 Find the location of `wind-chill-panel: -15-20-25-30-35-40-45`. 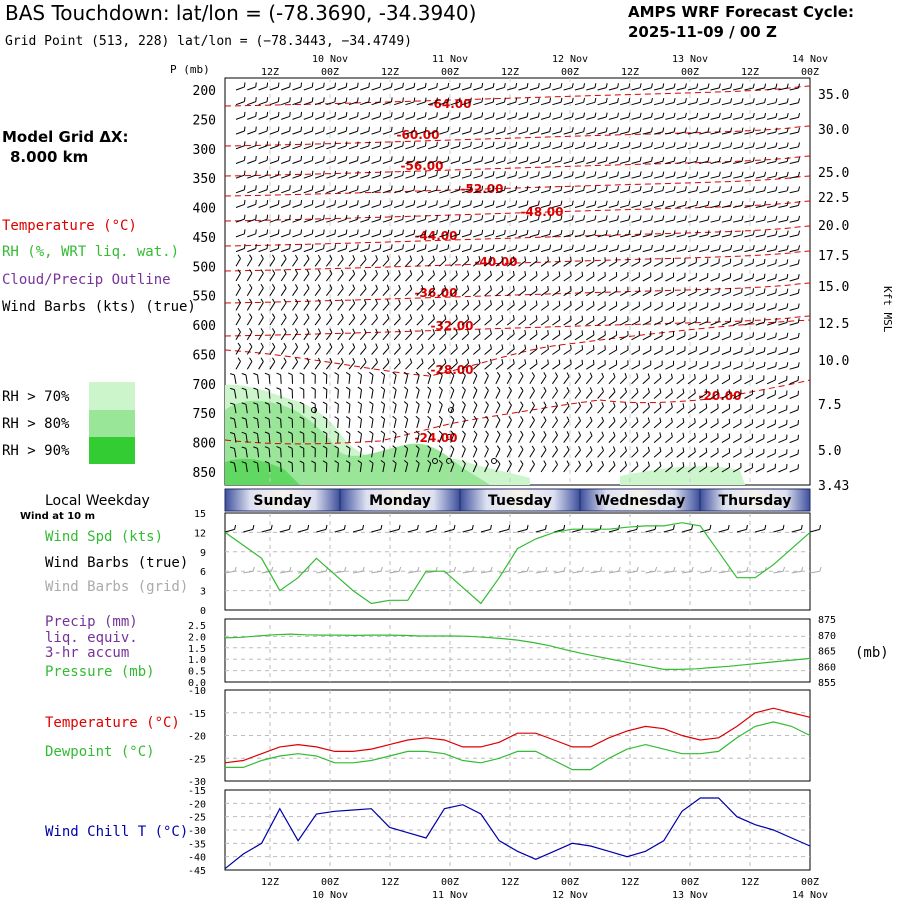

wind-chill-panel: -15-20-25-30-35-40-45 is located at coordinates (499, 831).